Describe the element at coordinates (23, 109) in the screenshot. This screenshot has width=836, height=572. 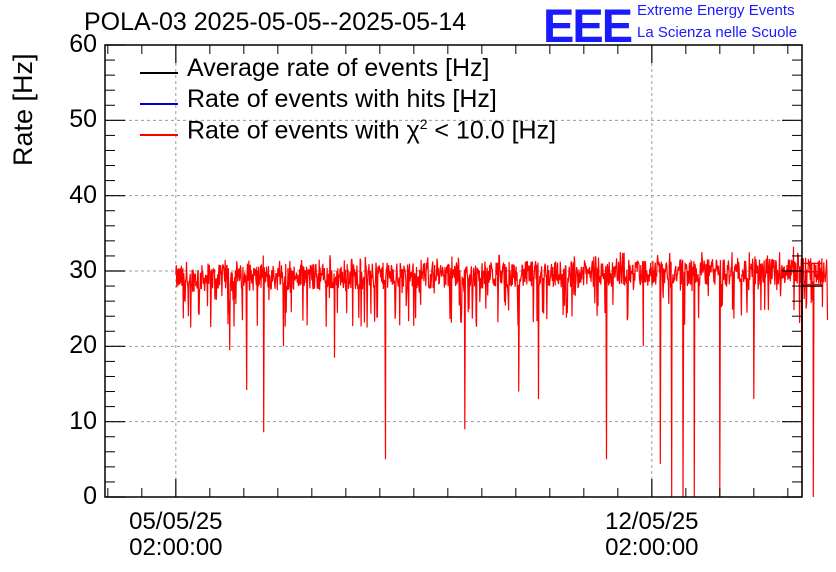
I see `y-axis-label: Rate [Hz]` at that location.